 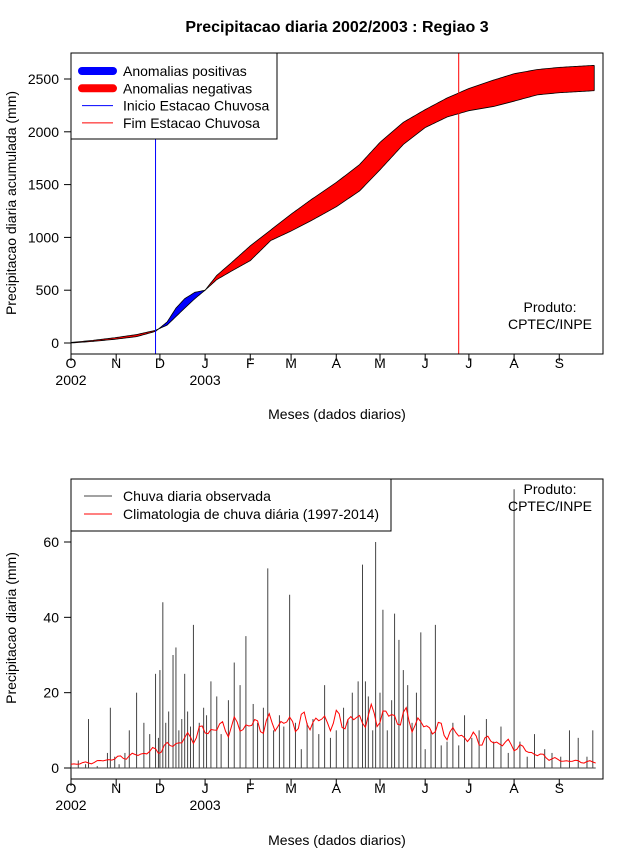 What do you see at coordinates (196, 106) in the screenshot?
I see `legend-label: Inicio Estacao Chuvosa` at bounding box center [196, 106].